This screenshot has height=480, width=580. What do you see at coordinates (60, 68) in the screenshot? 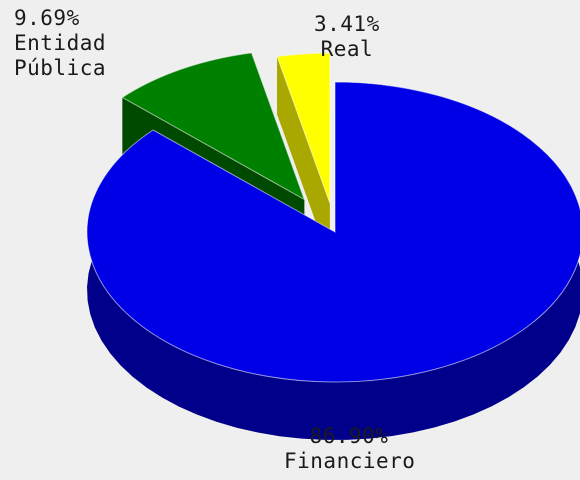
I see `label-entidad-name-2: Pública` at bounding box center [60, 68].